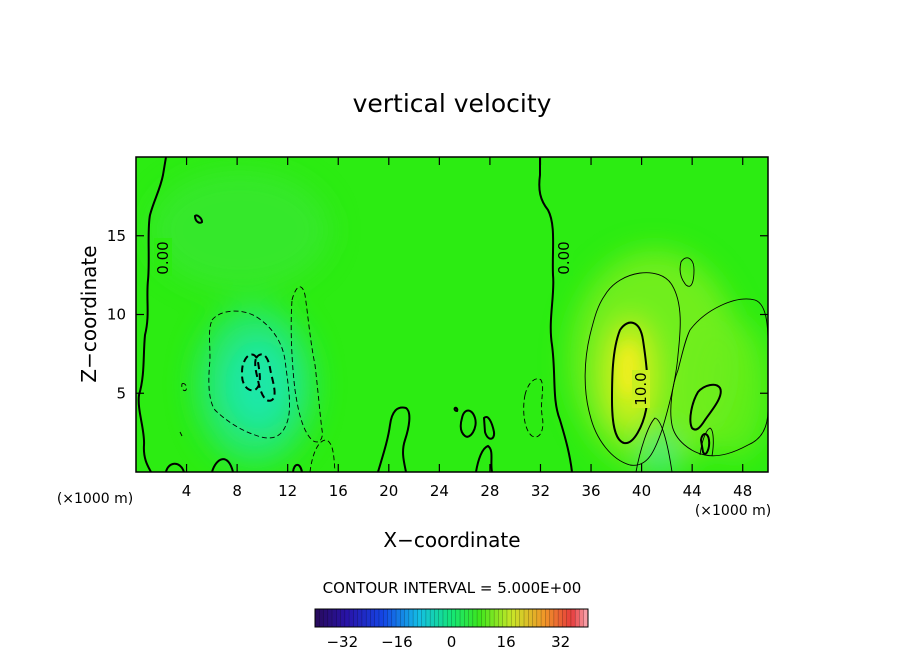  What do you see at coordinates (240, 230) in the screenshot?
I see `field-blob-top-left` at bounding box center [240, 230].